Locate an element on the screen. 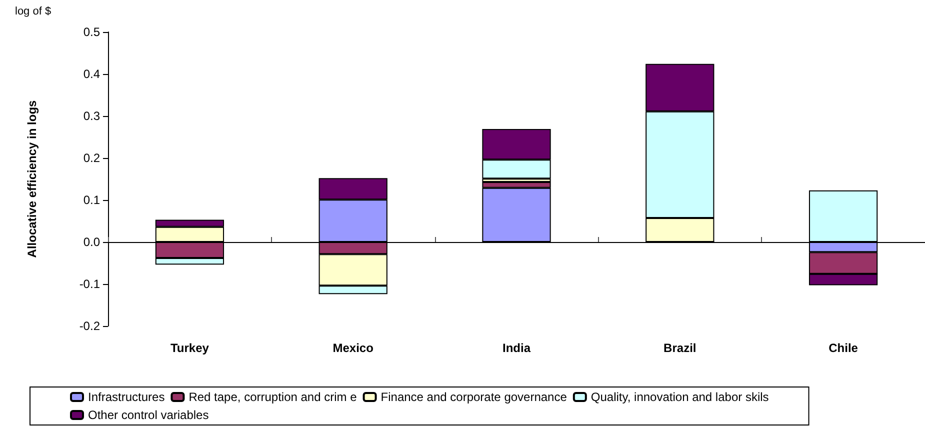 This screenshot has width=925, height=427. x-tick-label: Turkey is located at coordinates (190, 348).